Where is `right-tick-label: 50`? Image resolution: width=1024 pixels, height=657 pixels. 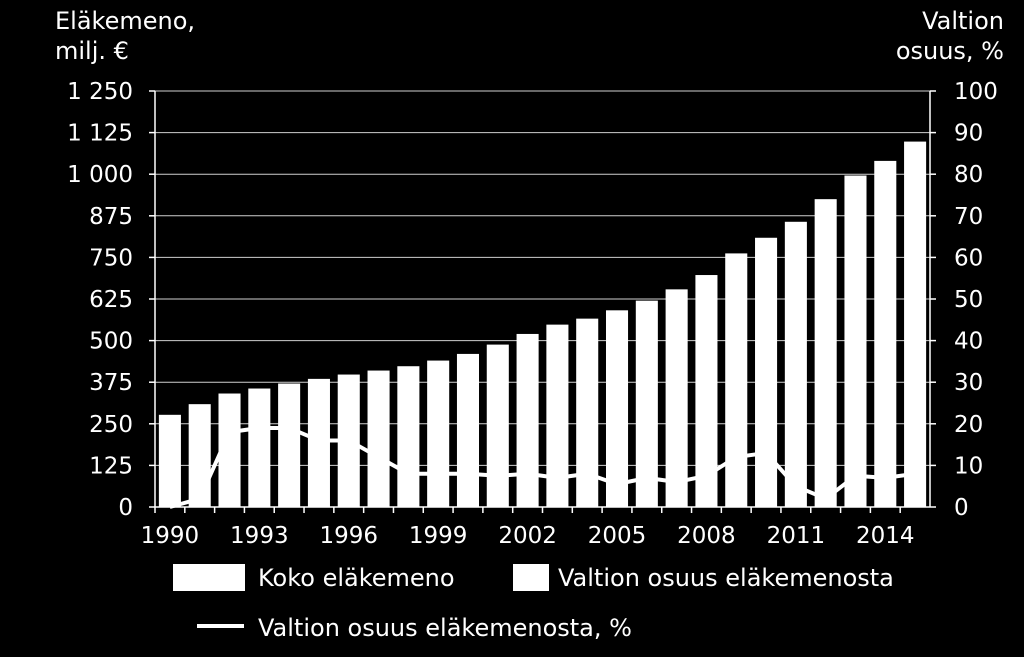
right-tick-label: 50 is located at coordinates (968, 300).